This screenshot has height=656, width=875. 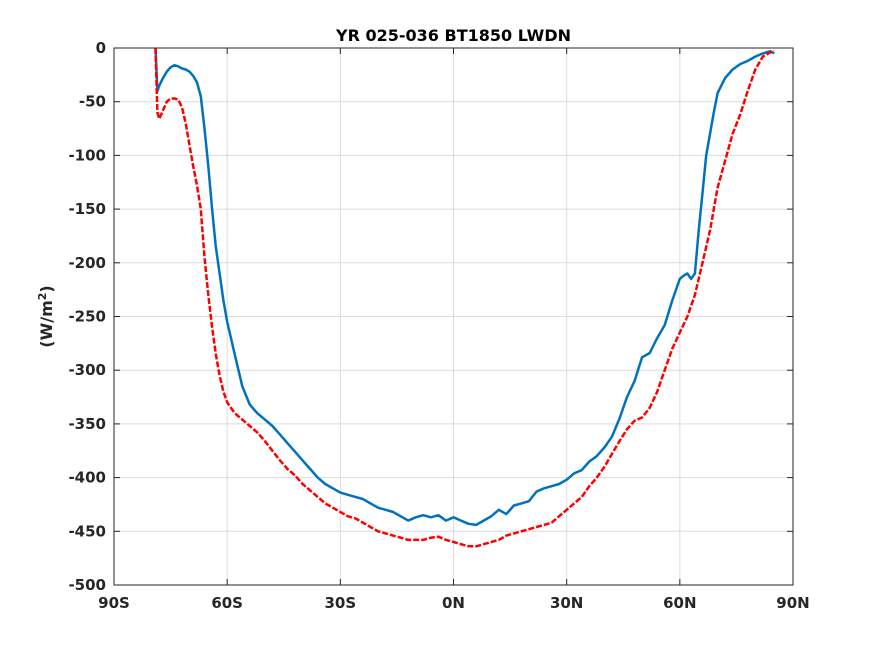 What do you see at coordinates (101, 48) in the screenshot?
I see `y-tick-label: 0` at bounding box center [101, 48].